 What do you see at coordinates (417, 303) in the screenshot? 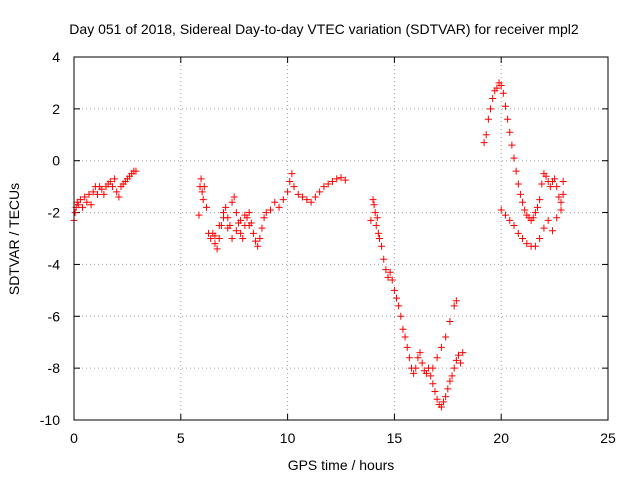
I see `data-series` at bounding box center [417, 303].